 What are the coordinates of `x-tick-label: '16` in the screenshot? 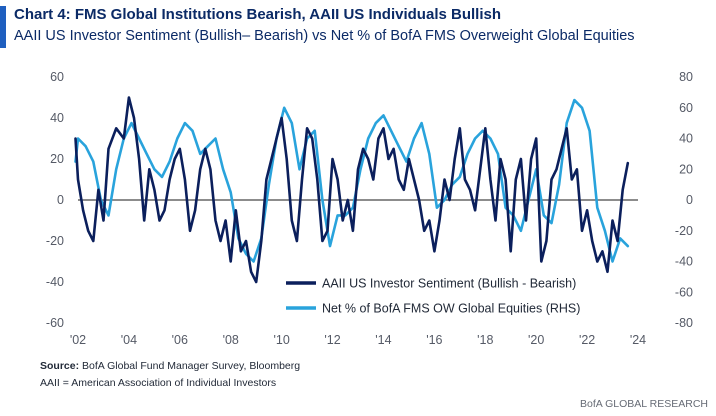 It's located at (434, 340).